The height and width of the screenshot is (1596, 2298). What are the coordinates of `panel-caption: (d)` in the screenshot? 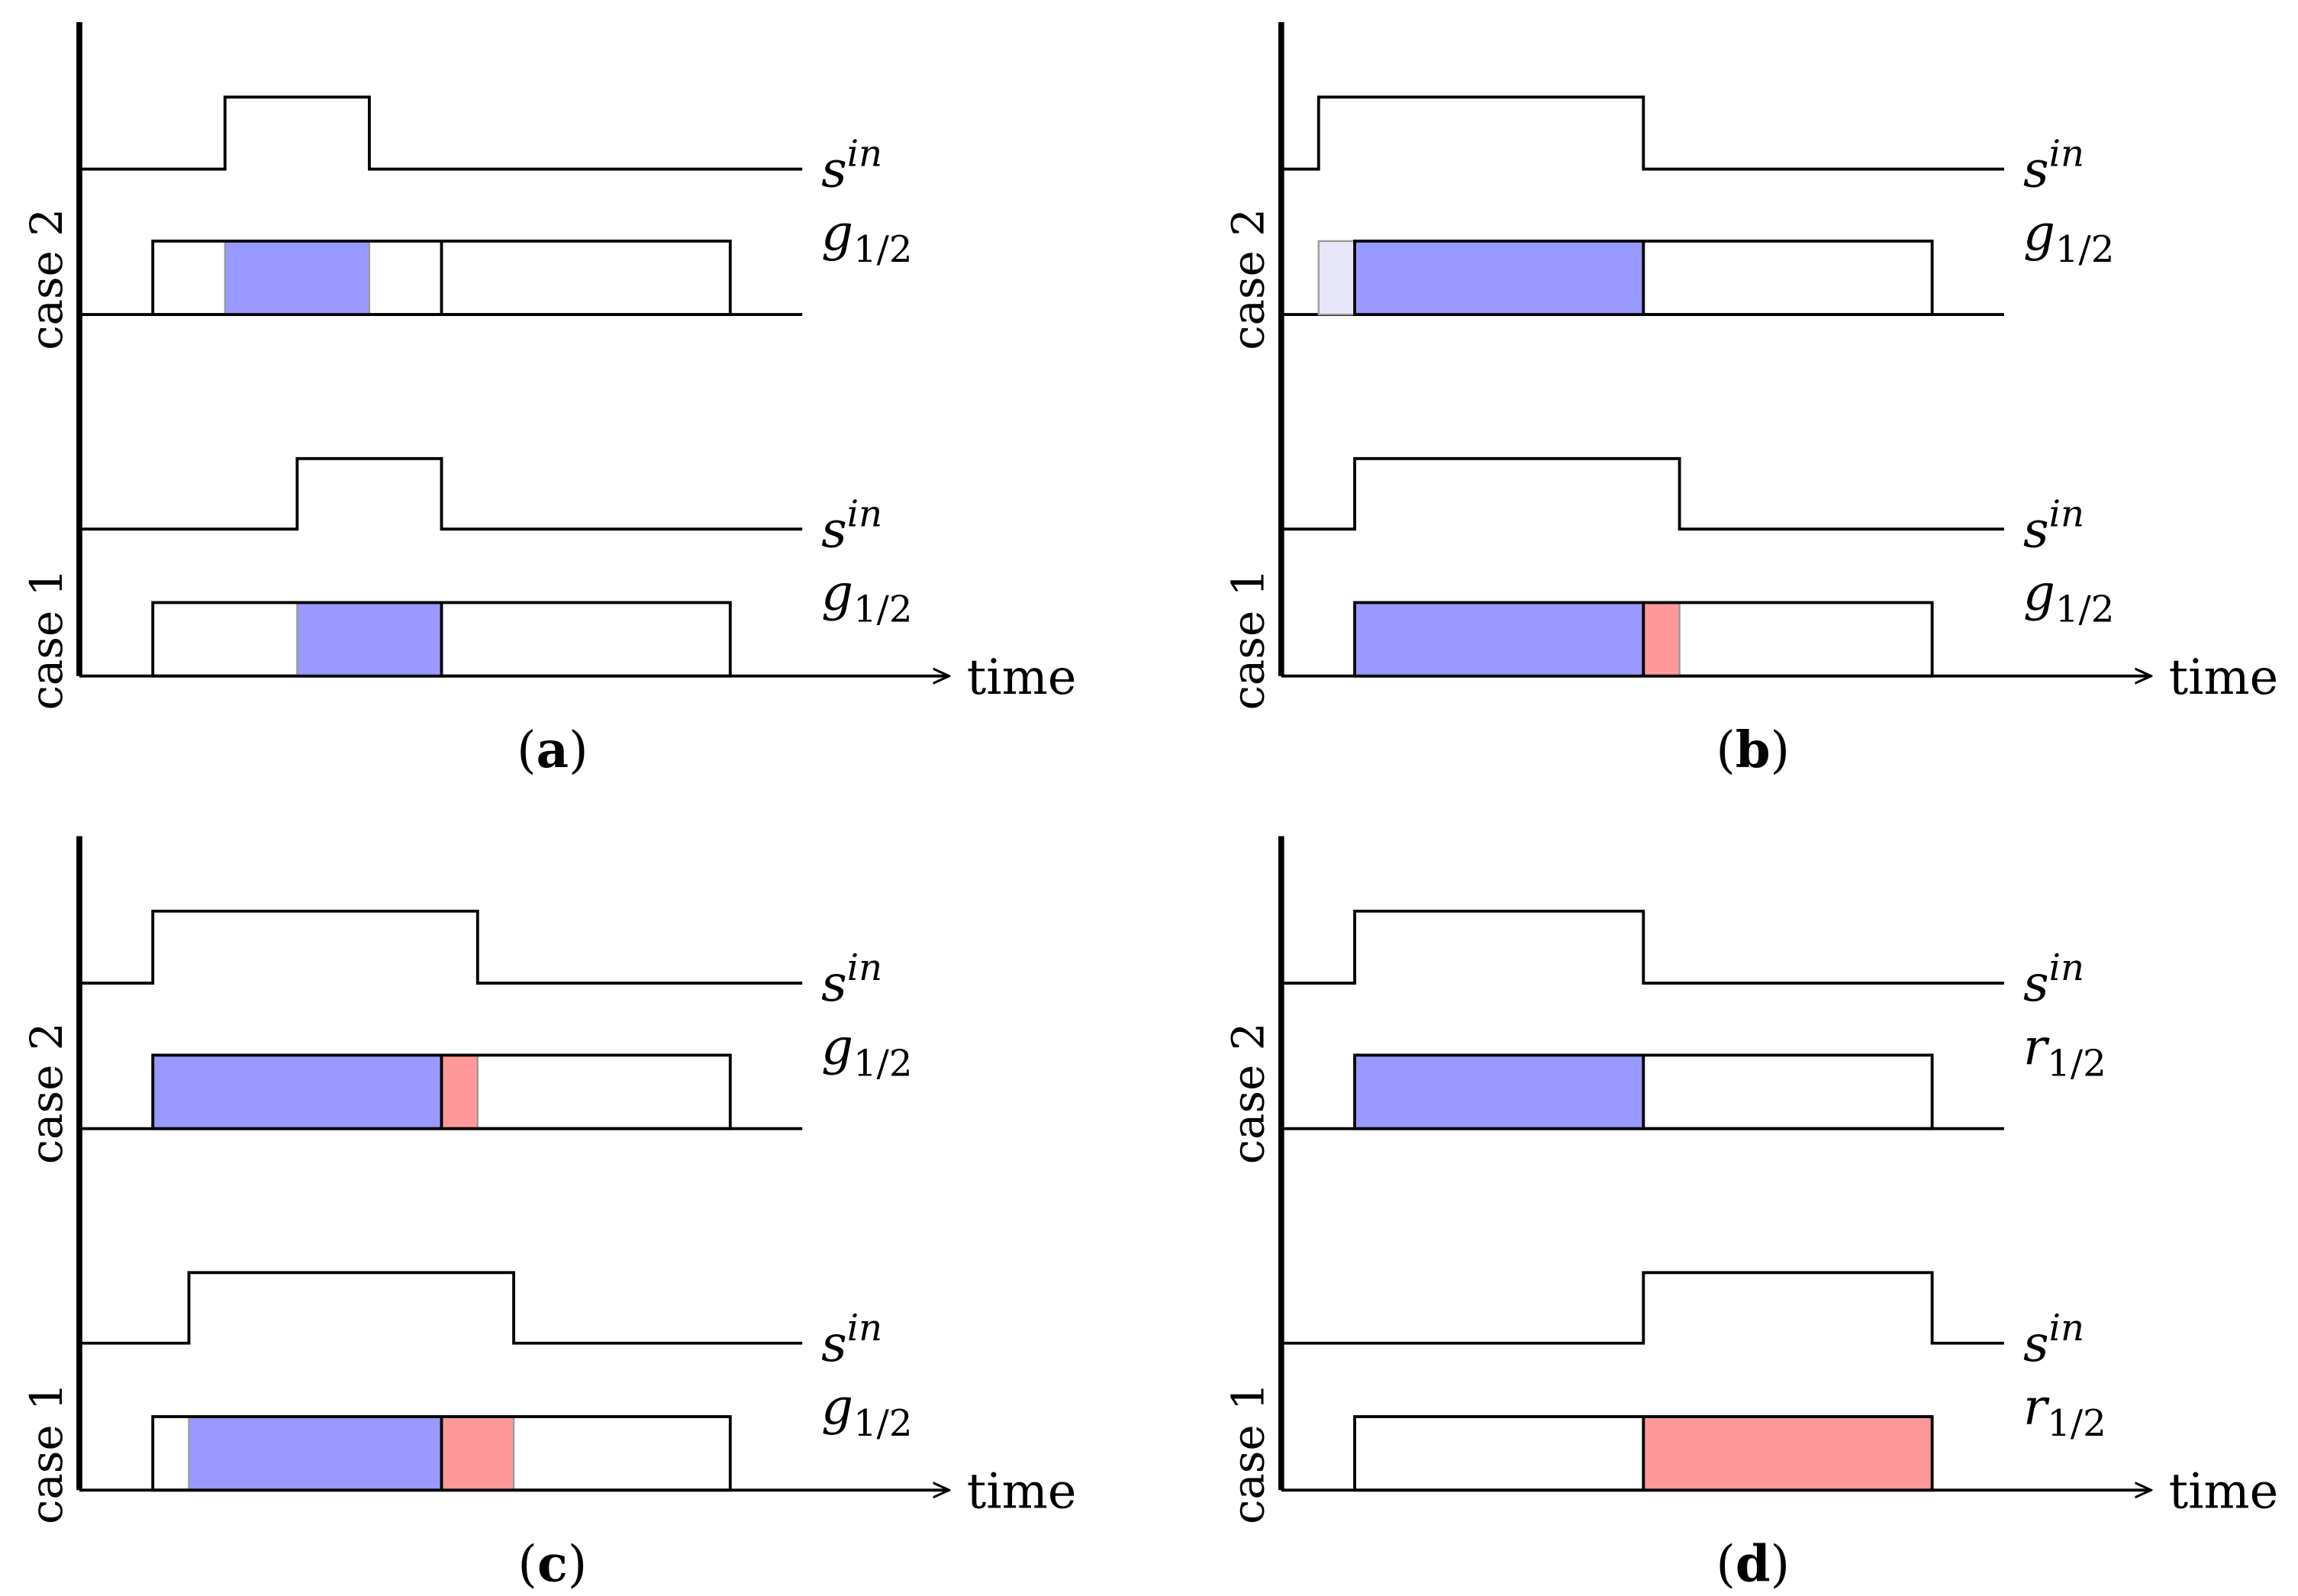 It's located at (1753, 1565).